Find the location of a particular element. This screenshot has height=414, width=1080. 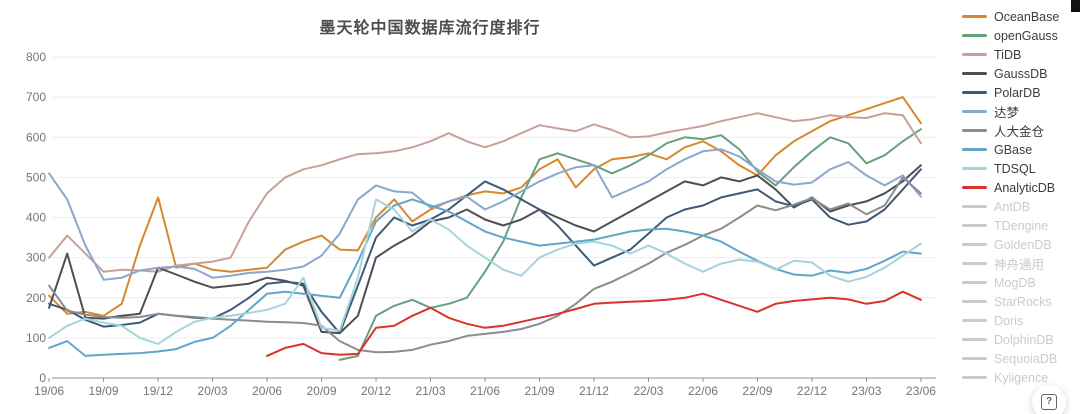

svg-text: 22/06 is located at coordinates (703, 391).